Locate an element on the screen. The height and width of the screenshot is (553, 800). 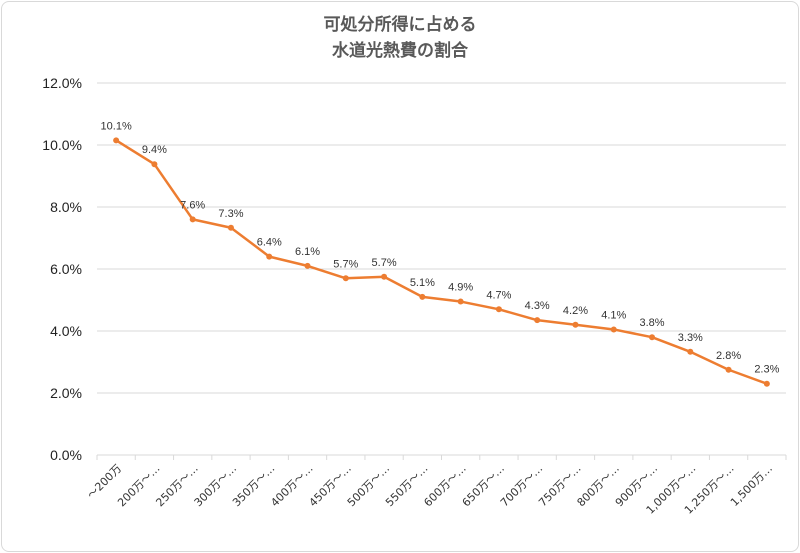
y-tick-label: 0.0% is located at coordinates (66, 455).